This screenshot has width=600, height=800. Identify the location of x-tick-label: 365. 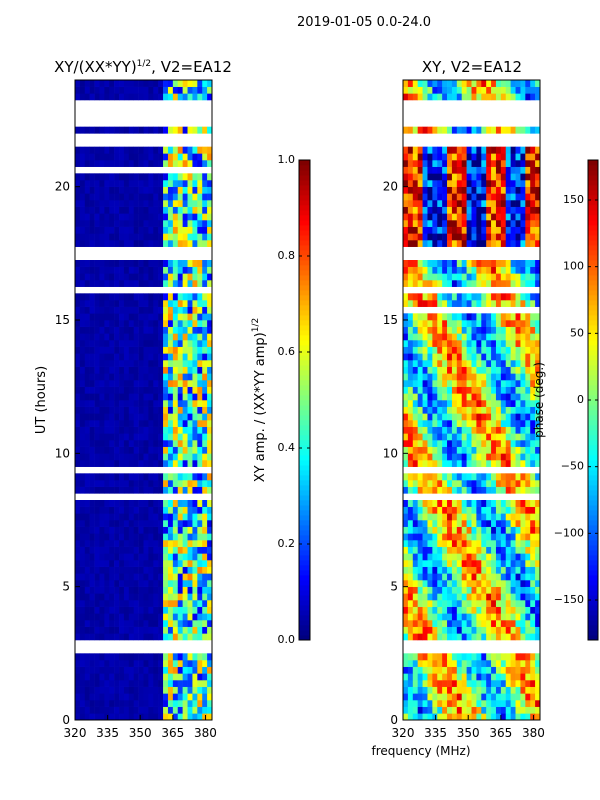
(172, 733).